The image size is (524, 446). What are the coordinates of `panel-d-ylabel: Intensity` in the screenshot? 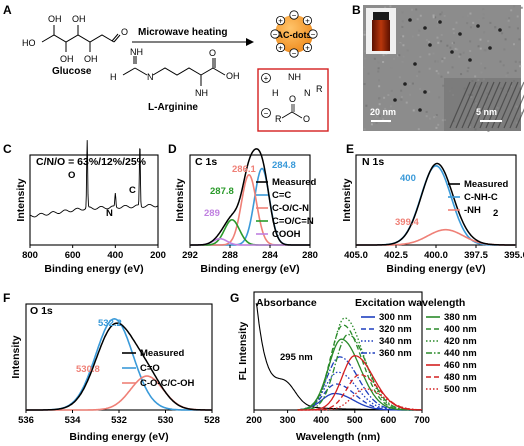 It's located at (180, 199).